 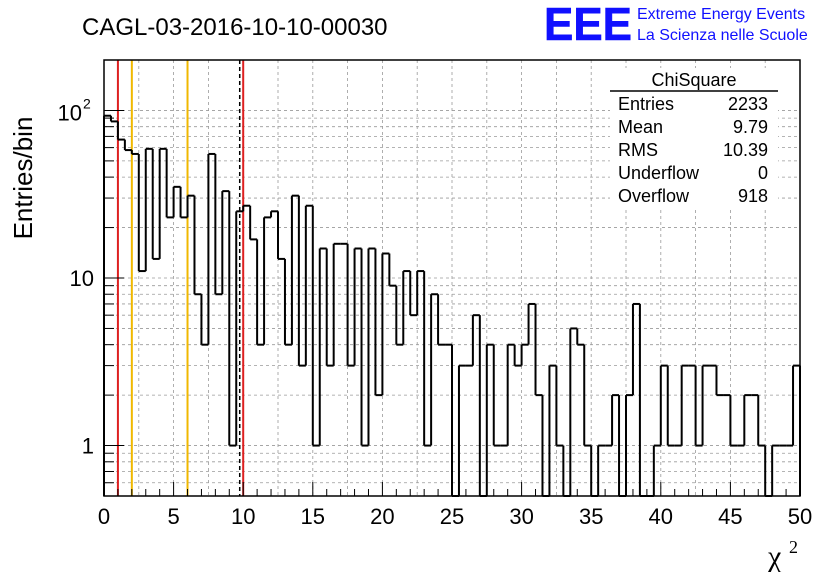 What do you see at coordinates (750, 127) in the screenshot?
I see `stats-value: 9.79` at bounding box center [750, 127].